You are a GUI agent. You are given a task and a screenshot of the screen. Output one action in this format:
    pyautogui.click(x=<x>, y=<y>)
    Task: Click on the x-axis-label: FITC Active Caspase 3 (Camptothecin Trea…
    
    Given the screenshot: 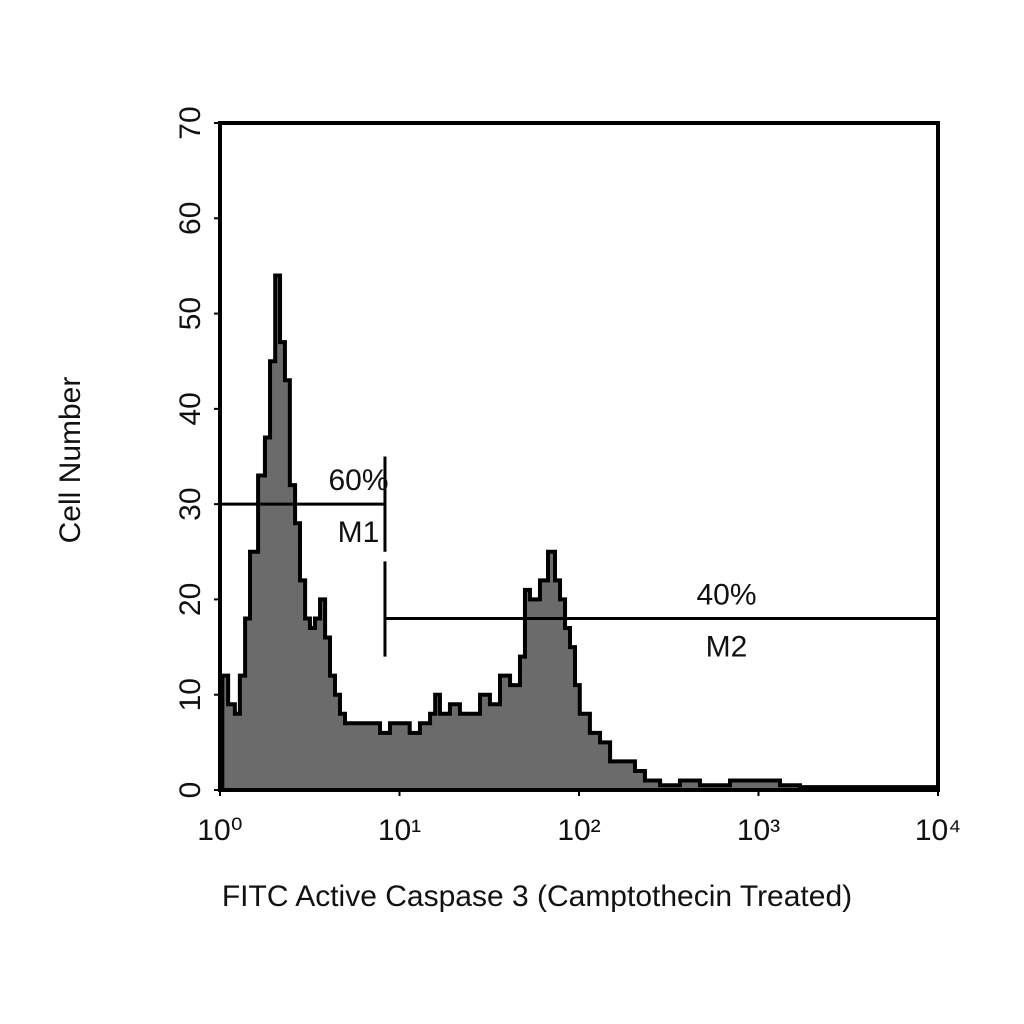 What is the action you would take?
    pyautogui.click(x=537, y=896)
    